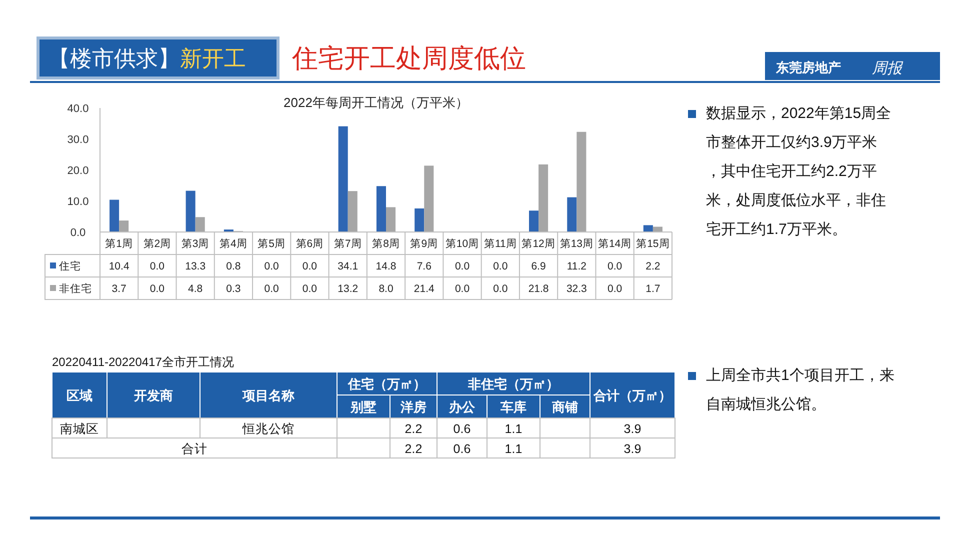 The image size is (960, 540). I want to click on legend-label: 非住宅, so click(75, 288).